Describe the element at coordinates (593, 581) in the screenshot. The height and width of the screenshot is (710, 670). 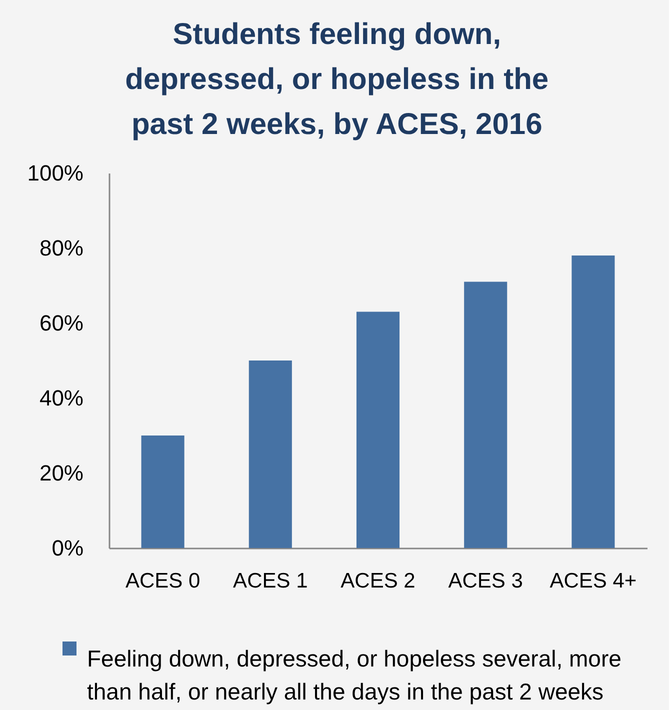
I see `x-tick-label: ACES 4+` at that location.